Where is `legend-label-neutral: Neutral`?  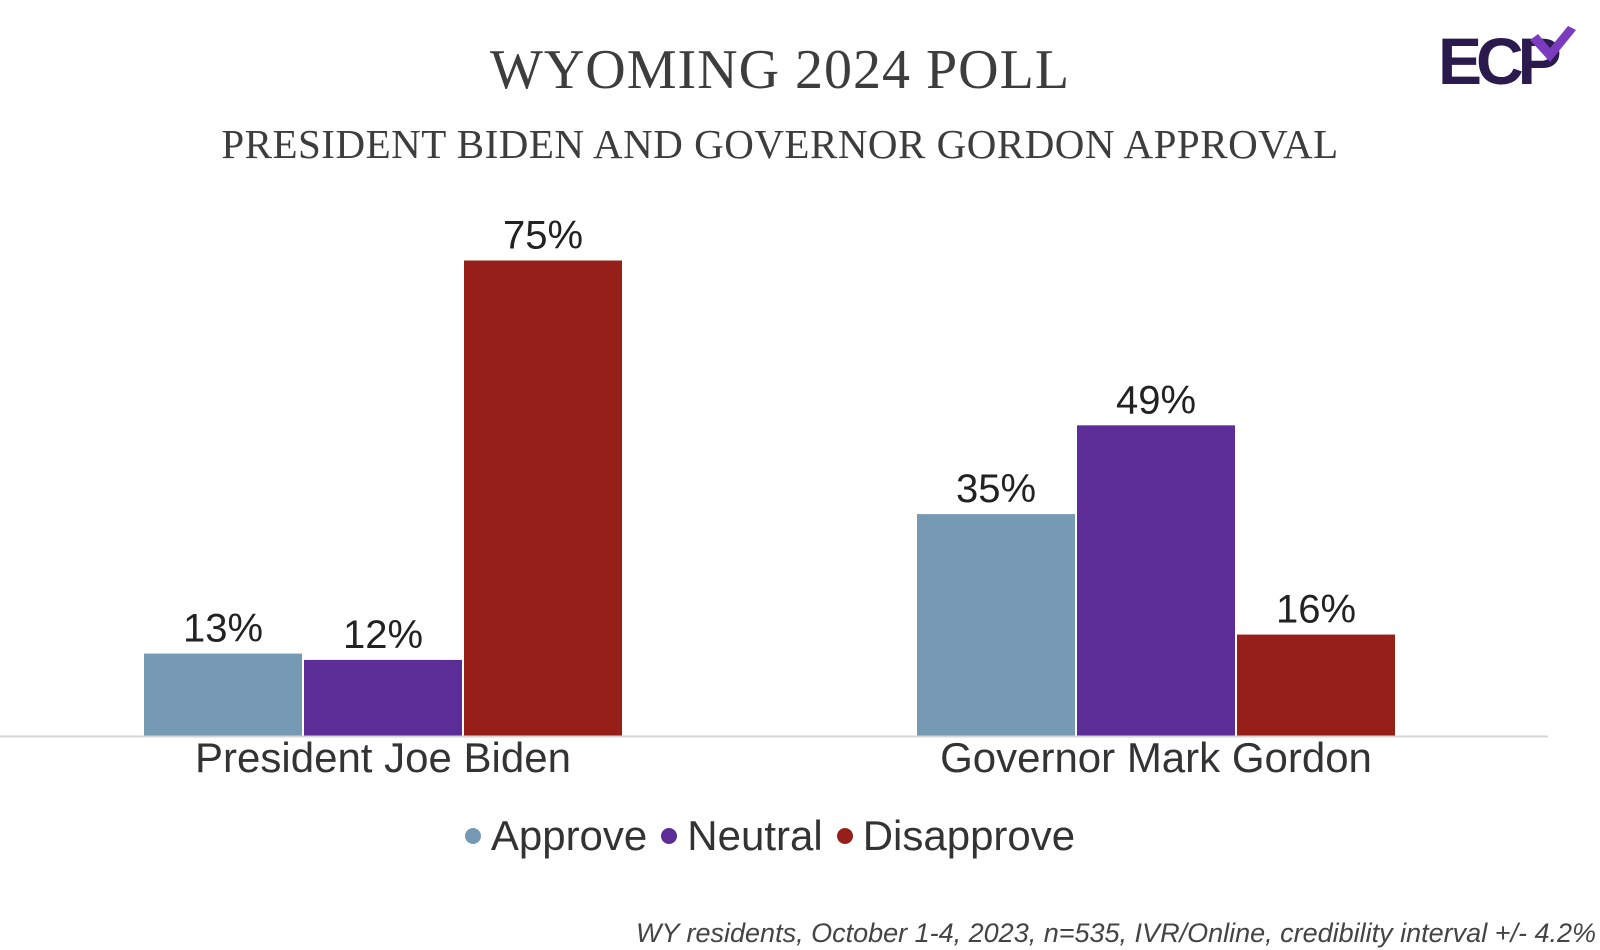 legend-label-neutral: Neutral is located at coordinates (755, 835).